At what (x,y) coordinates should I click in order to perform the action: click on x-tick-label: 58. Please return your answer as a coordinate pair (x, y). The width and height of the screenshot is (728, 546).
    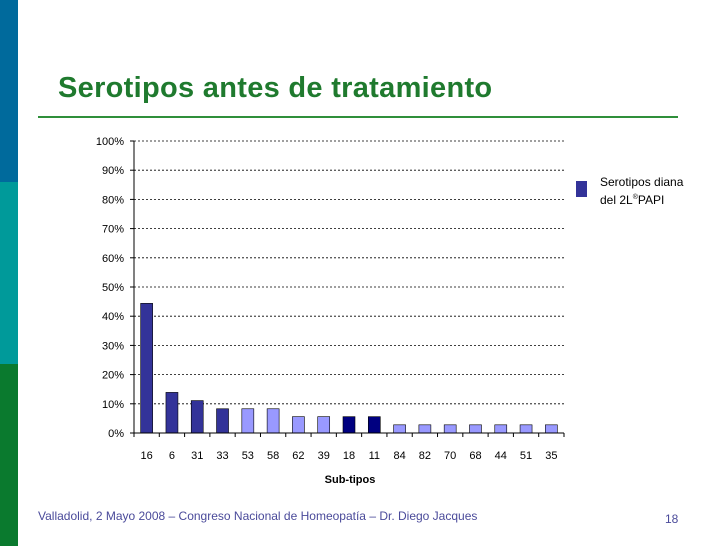
    Looking at the image, I should click on (273, 456).